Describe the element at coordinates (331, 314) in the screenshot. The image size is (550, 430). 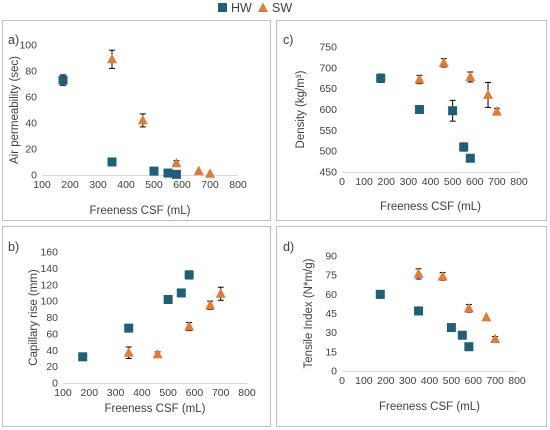
I see `y-tick-label: 45` at that location.